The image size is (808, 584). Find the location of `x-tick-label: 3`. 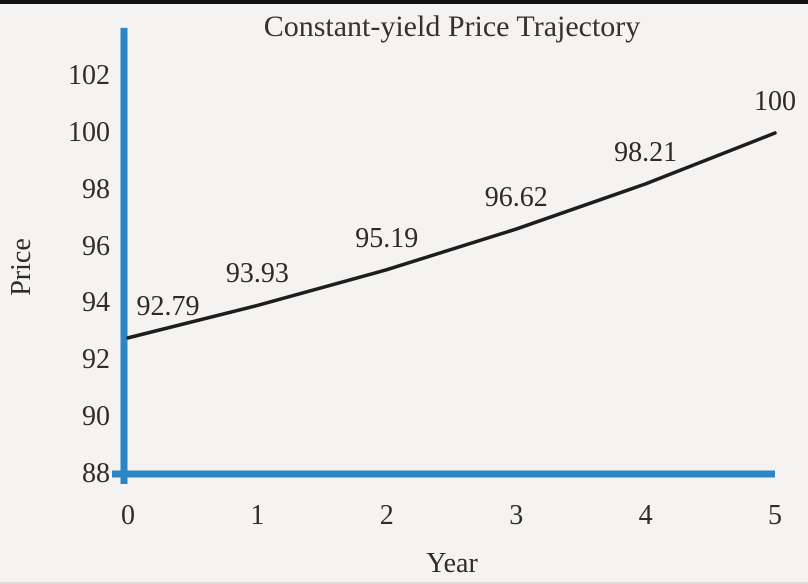

x-tick-label: 3 is located at coordinates (516, 515).